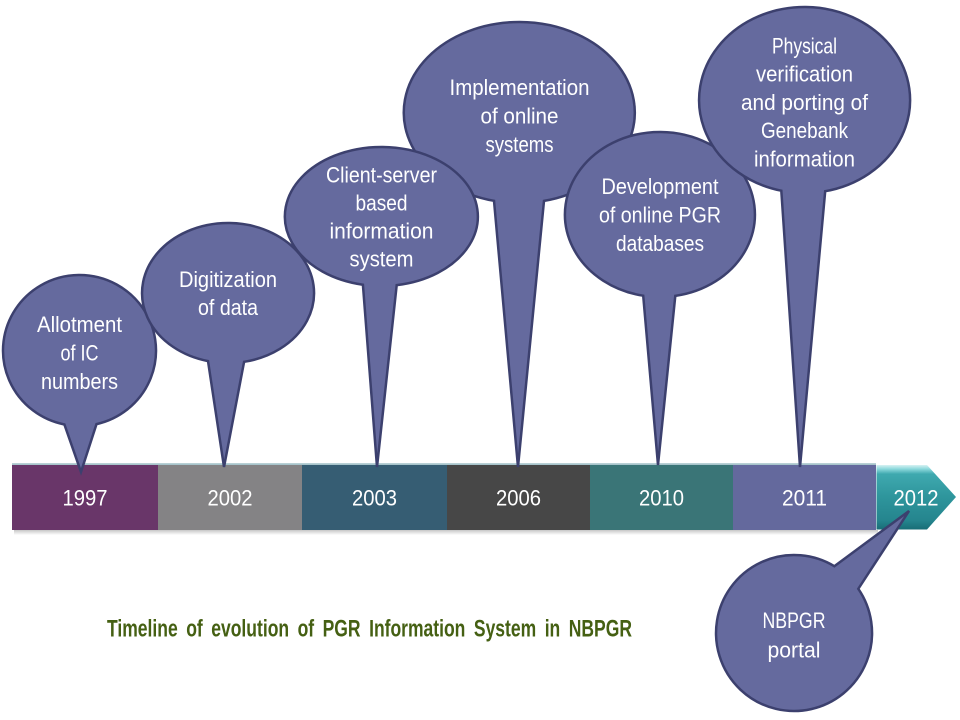 Image resolution: width=960 pixels, height=720 pixels. What do you see at coordinates (79, 381) in the screenshot?
I see `svg-text: numbers` at bounding box center [79, 381].